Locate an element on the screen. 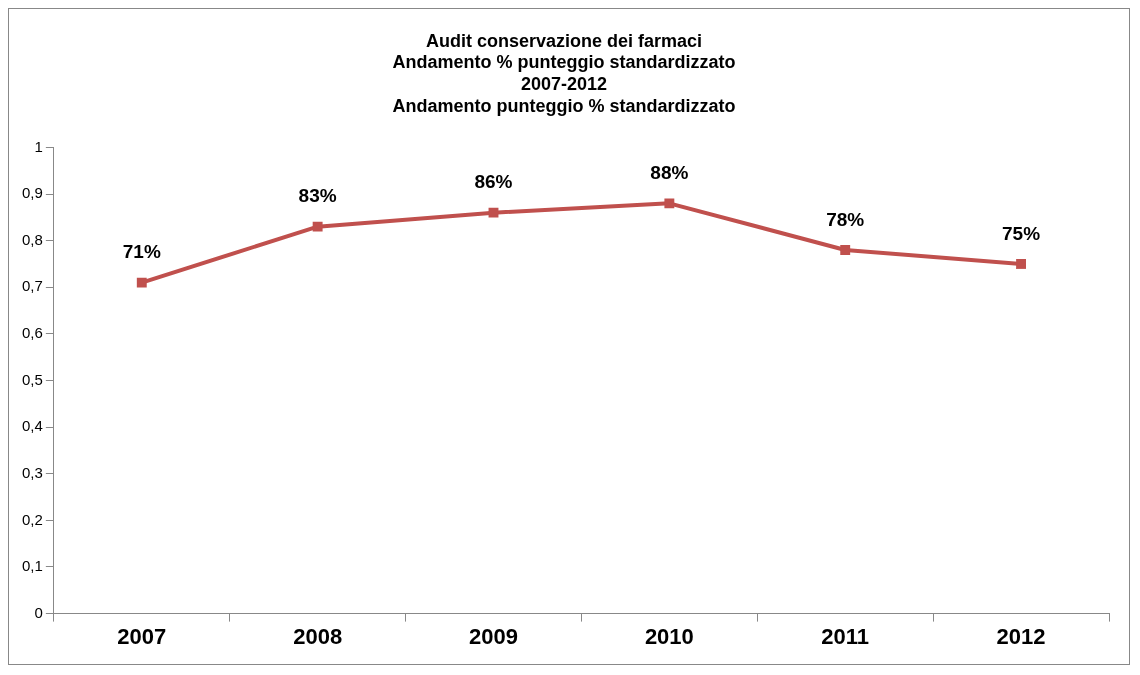  y-tick-label: 0,6 is located at coordinates (32, 333).